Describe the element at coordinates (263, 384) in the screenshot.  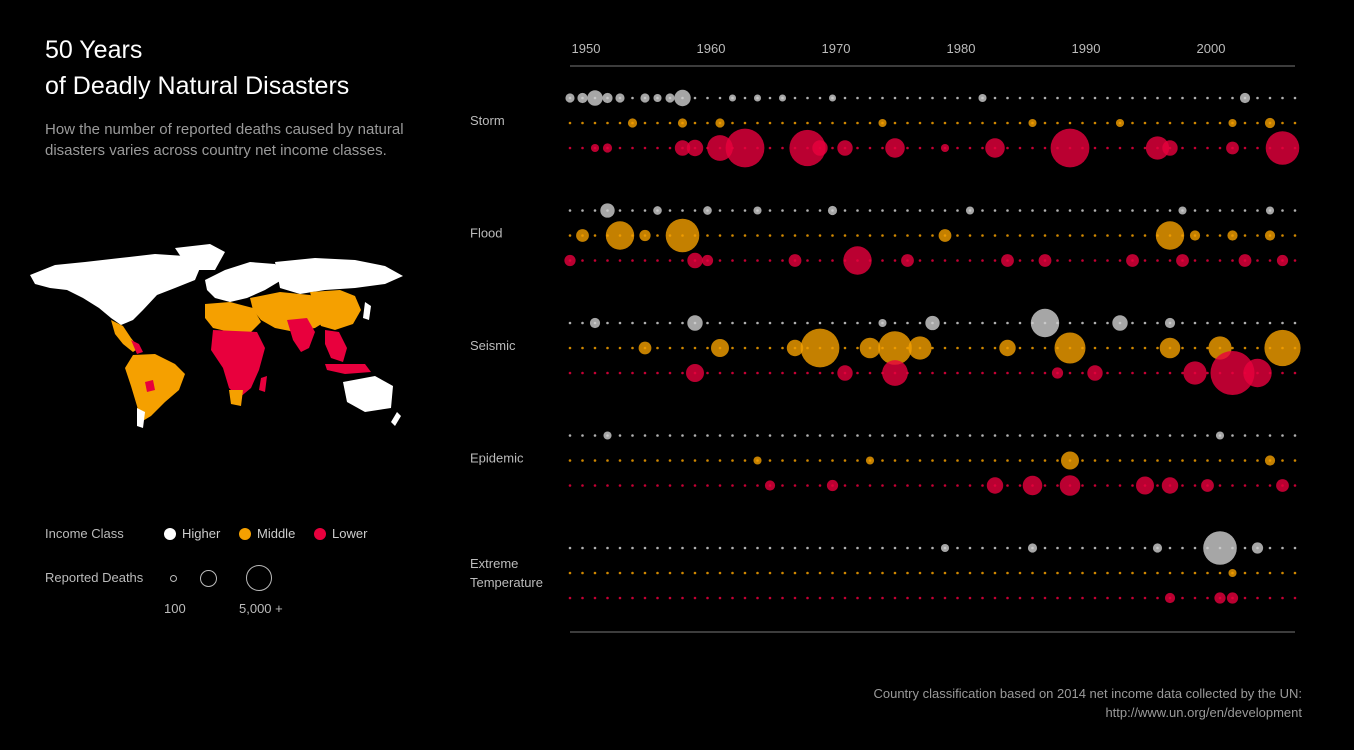
I see `map-madagascar` at that location.